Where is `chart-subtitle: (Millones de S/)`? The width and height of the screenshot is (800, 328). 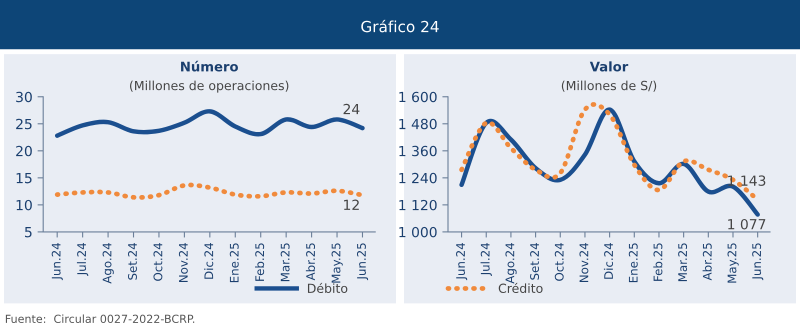
chart-subtitle: (Millones de S/) is located at coordinates (609, 86).